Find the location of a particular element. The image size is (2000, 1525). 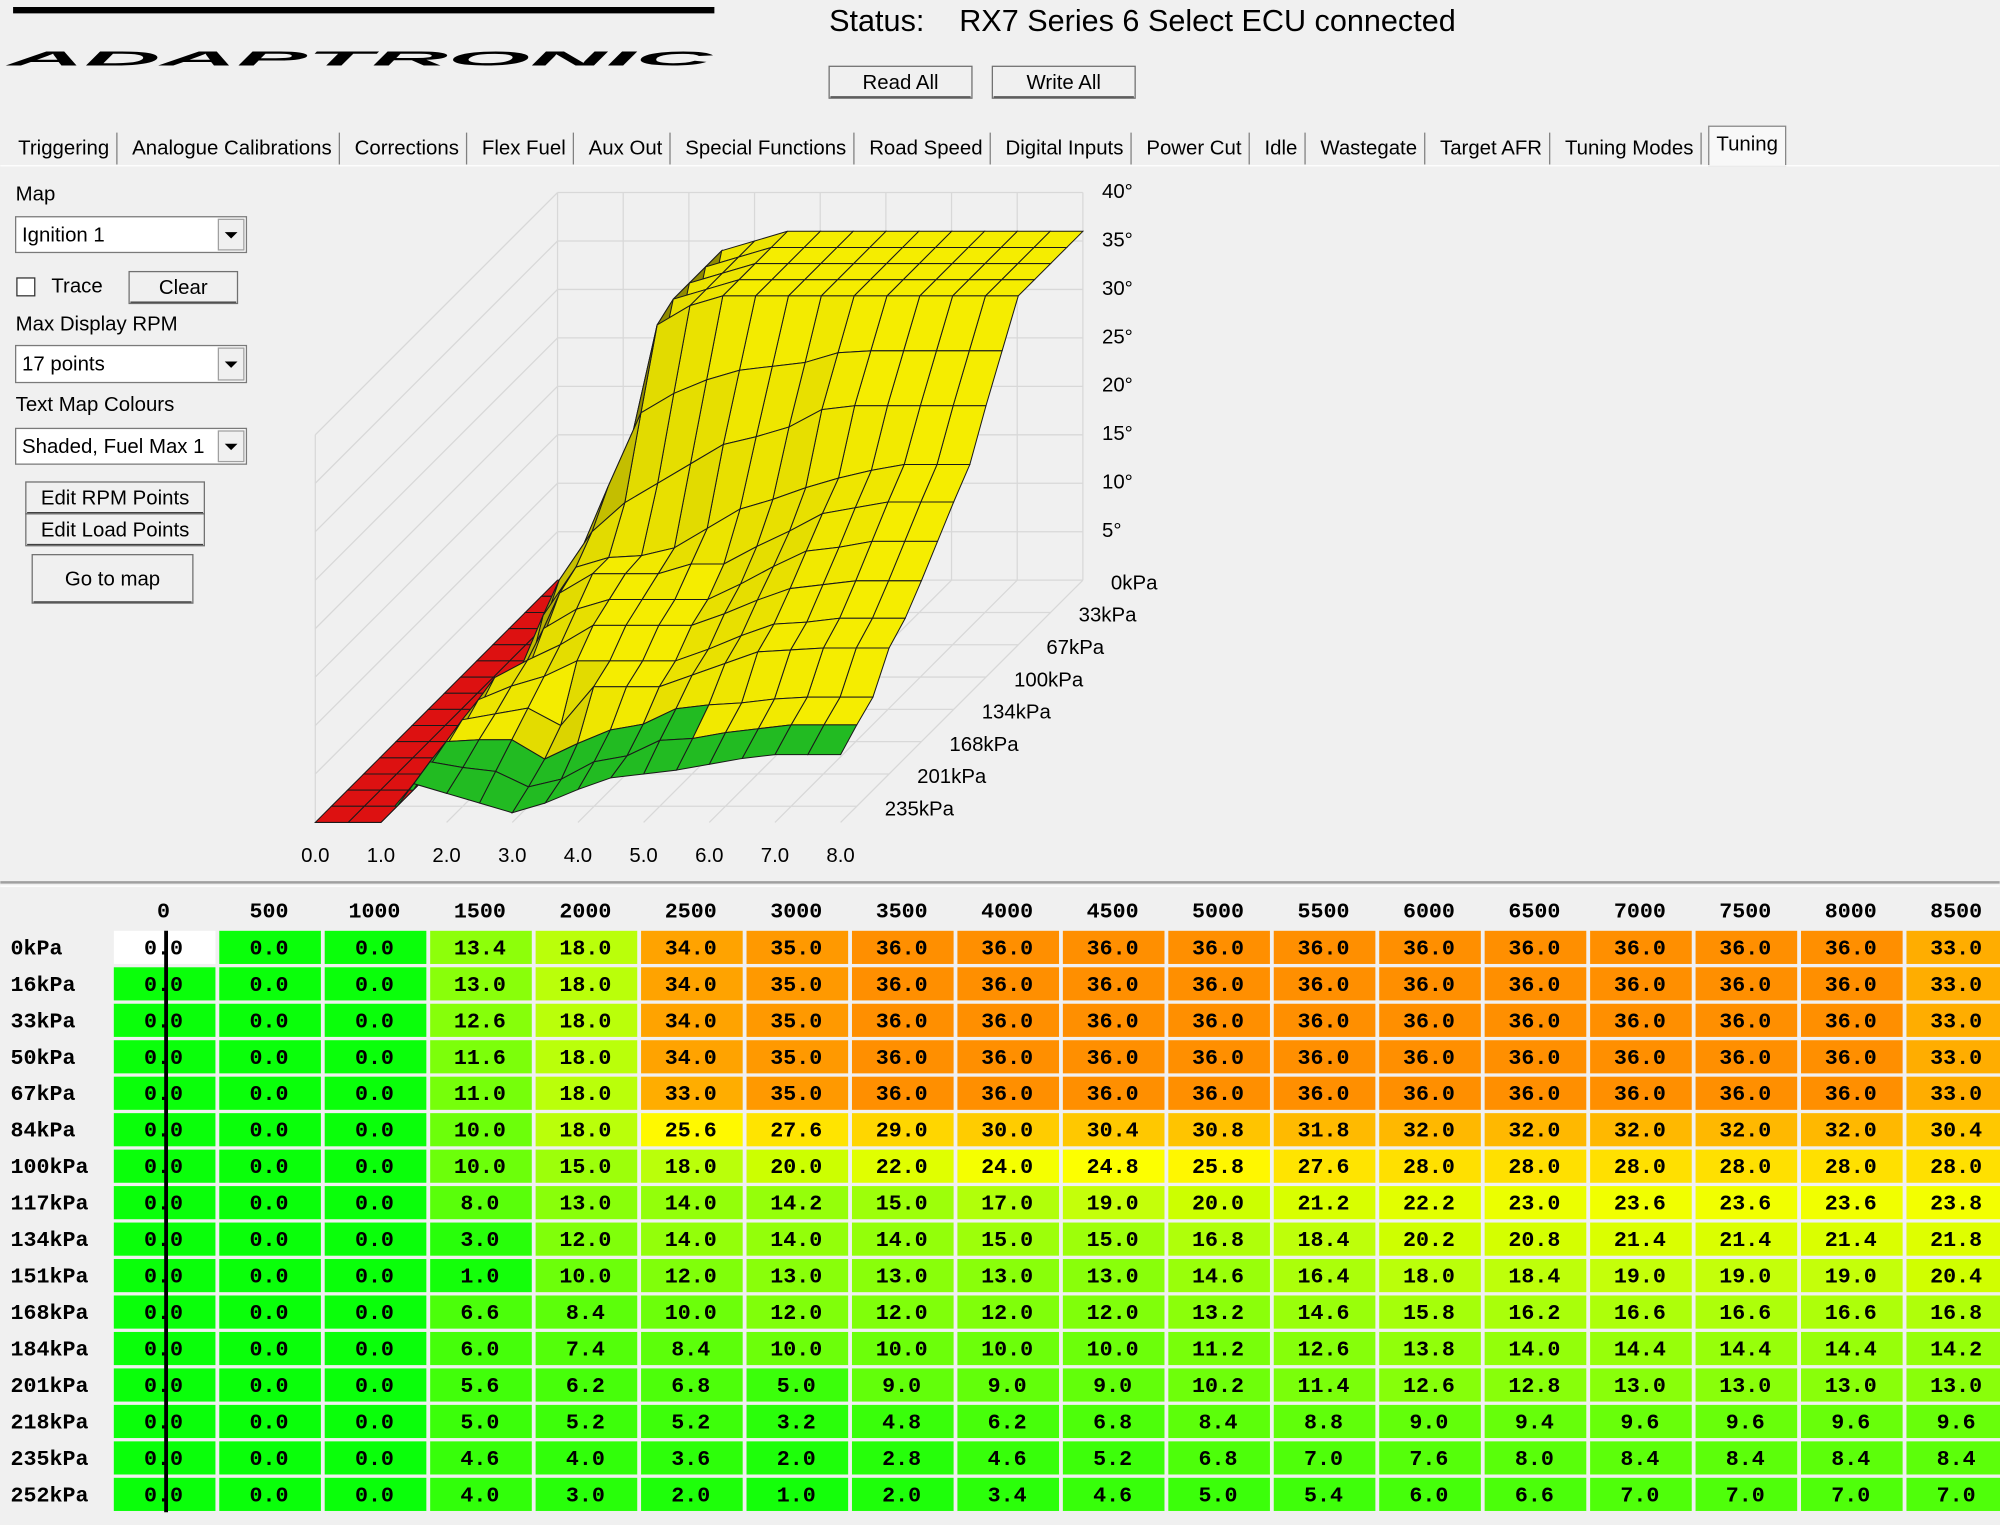

cell-value: 30.0 is located at coordinates (1007, 1131).